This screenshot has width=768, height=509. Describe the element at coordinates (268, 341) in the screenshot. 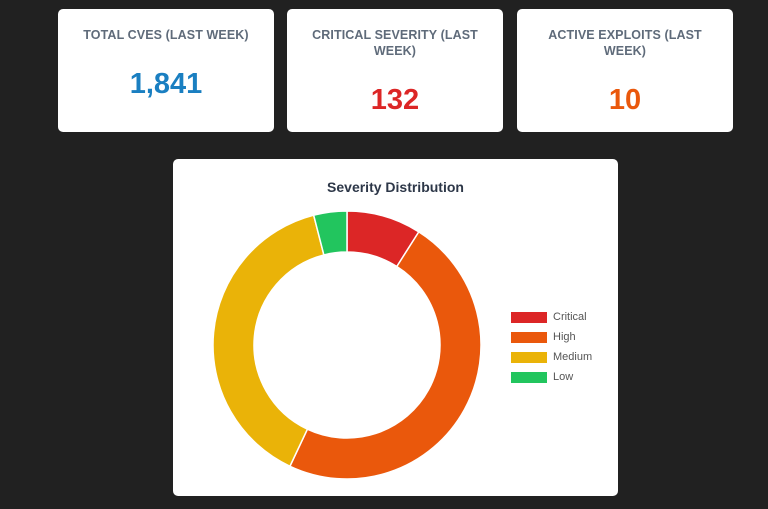

I see `slice-medium` at that location.